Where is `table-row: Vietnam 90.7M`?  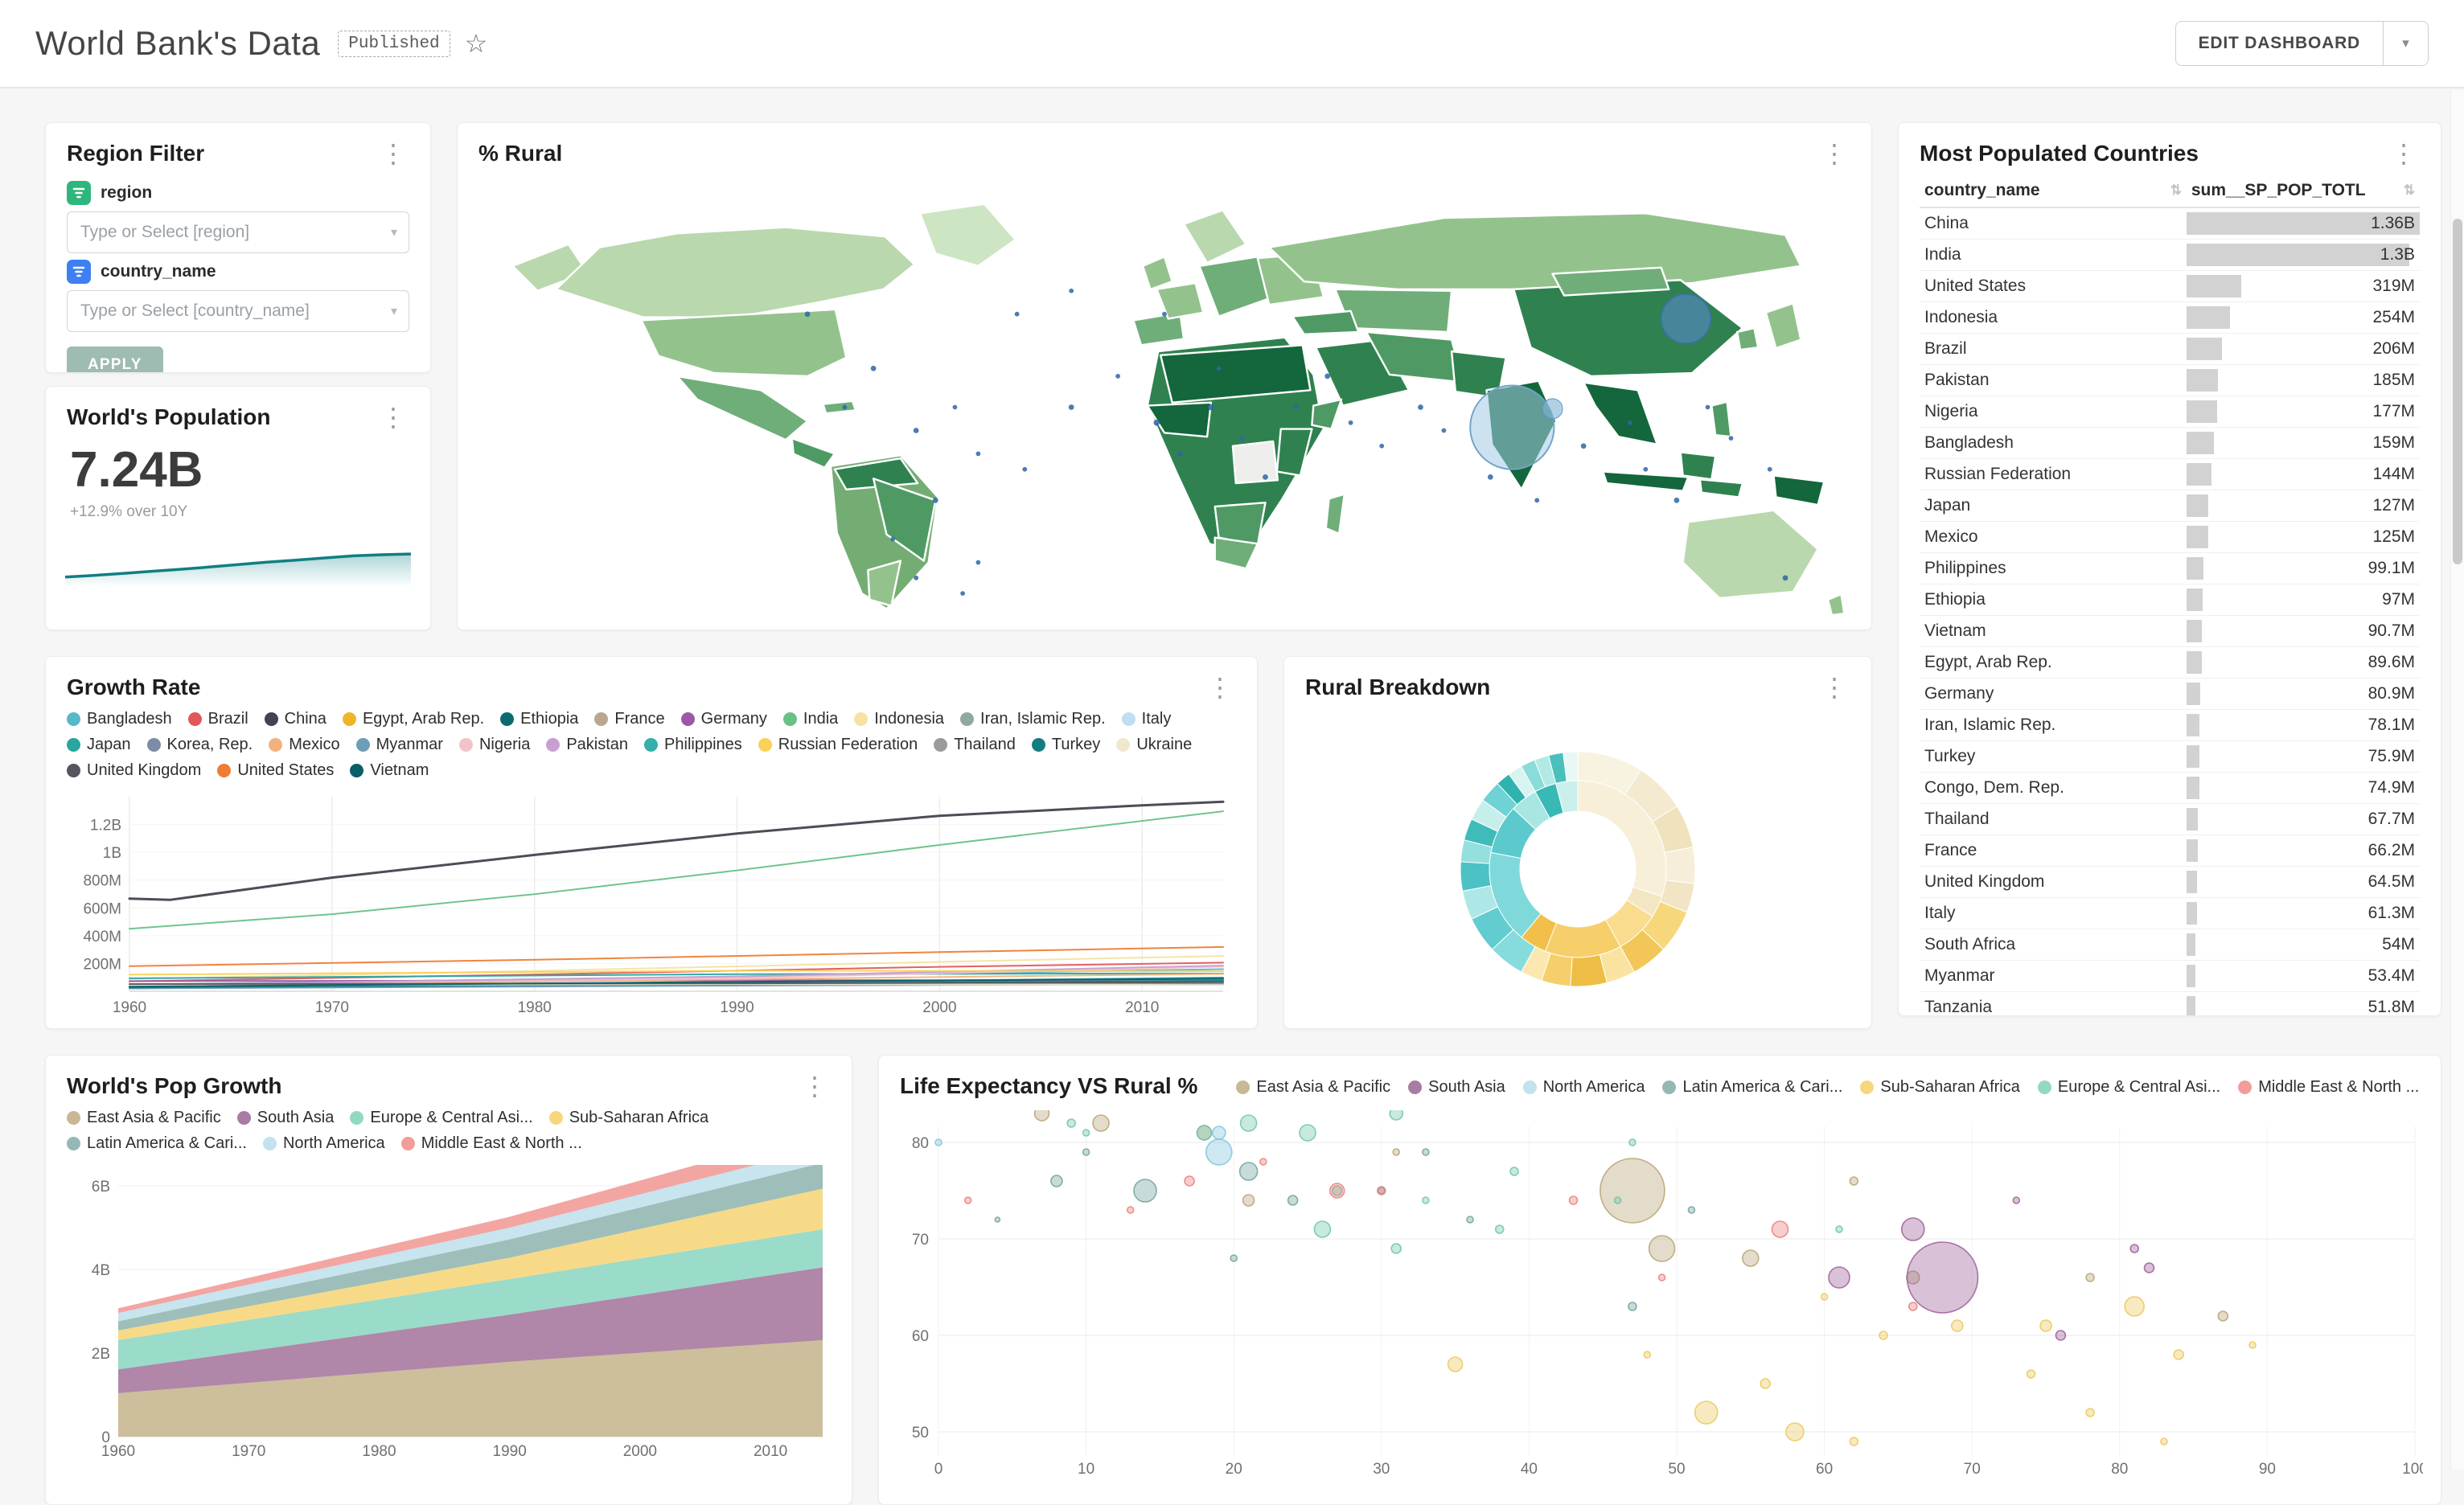 table-row: Vietnam 90.7M is located at coordinates (2170, 632).